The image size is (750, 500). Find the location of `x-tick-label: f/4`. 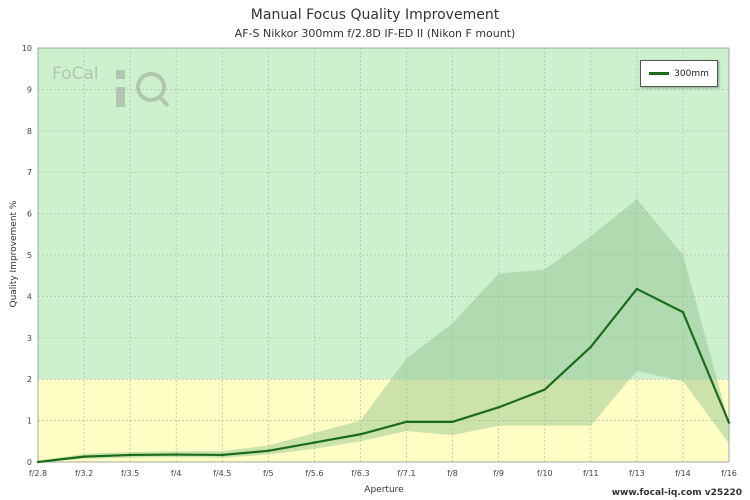

x-tick-label: f/4 is located at coordinates (176, 473).